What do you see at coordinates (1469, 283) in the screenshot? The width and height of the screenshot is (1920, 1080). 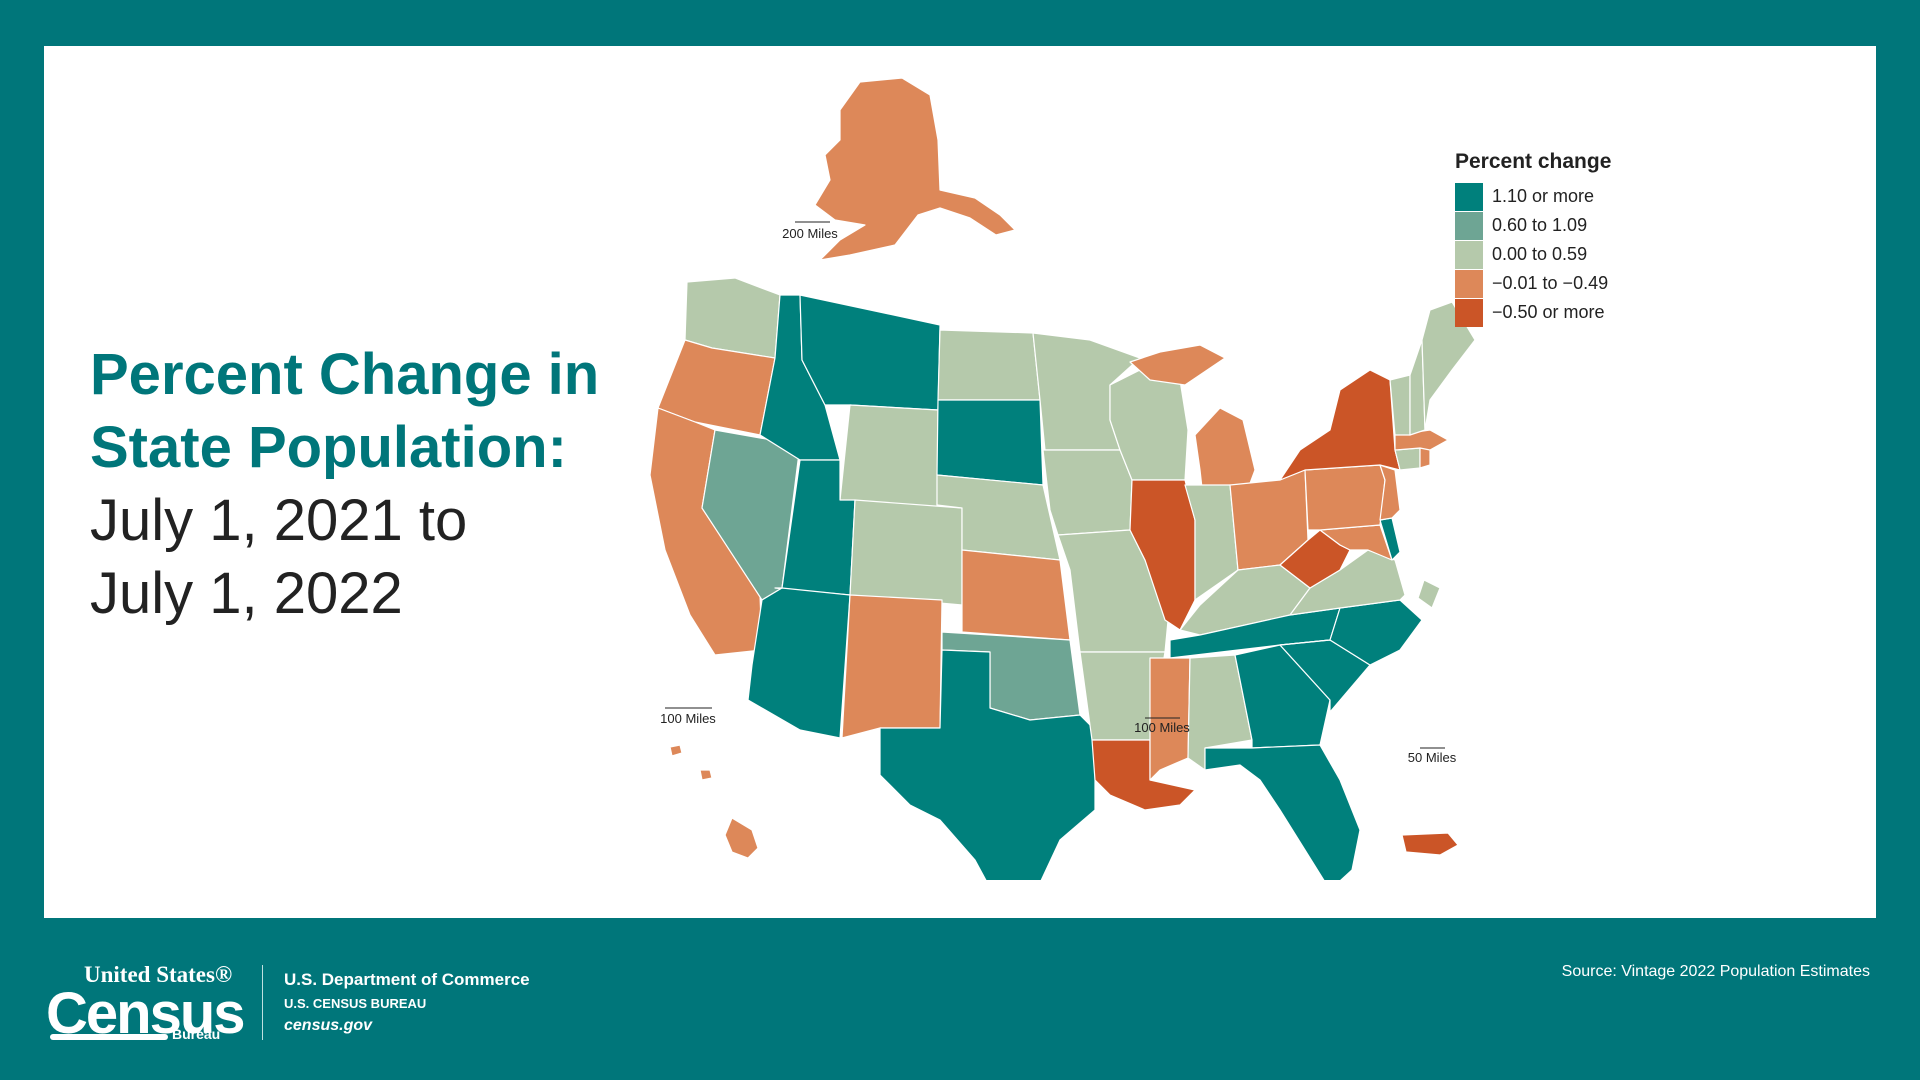 I see `legend-swatch-low` at bounding box center [1469, 283].